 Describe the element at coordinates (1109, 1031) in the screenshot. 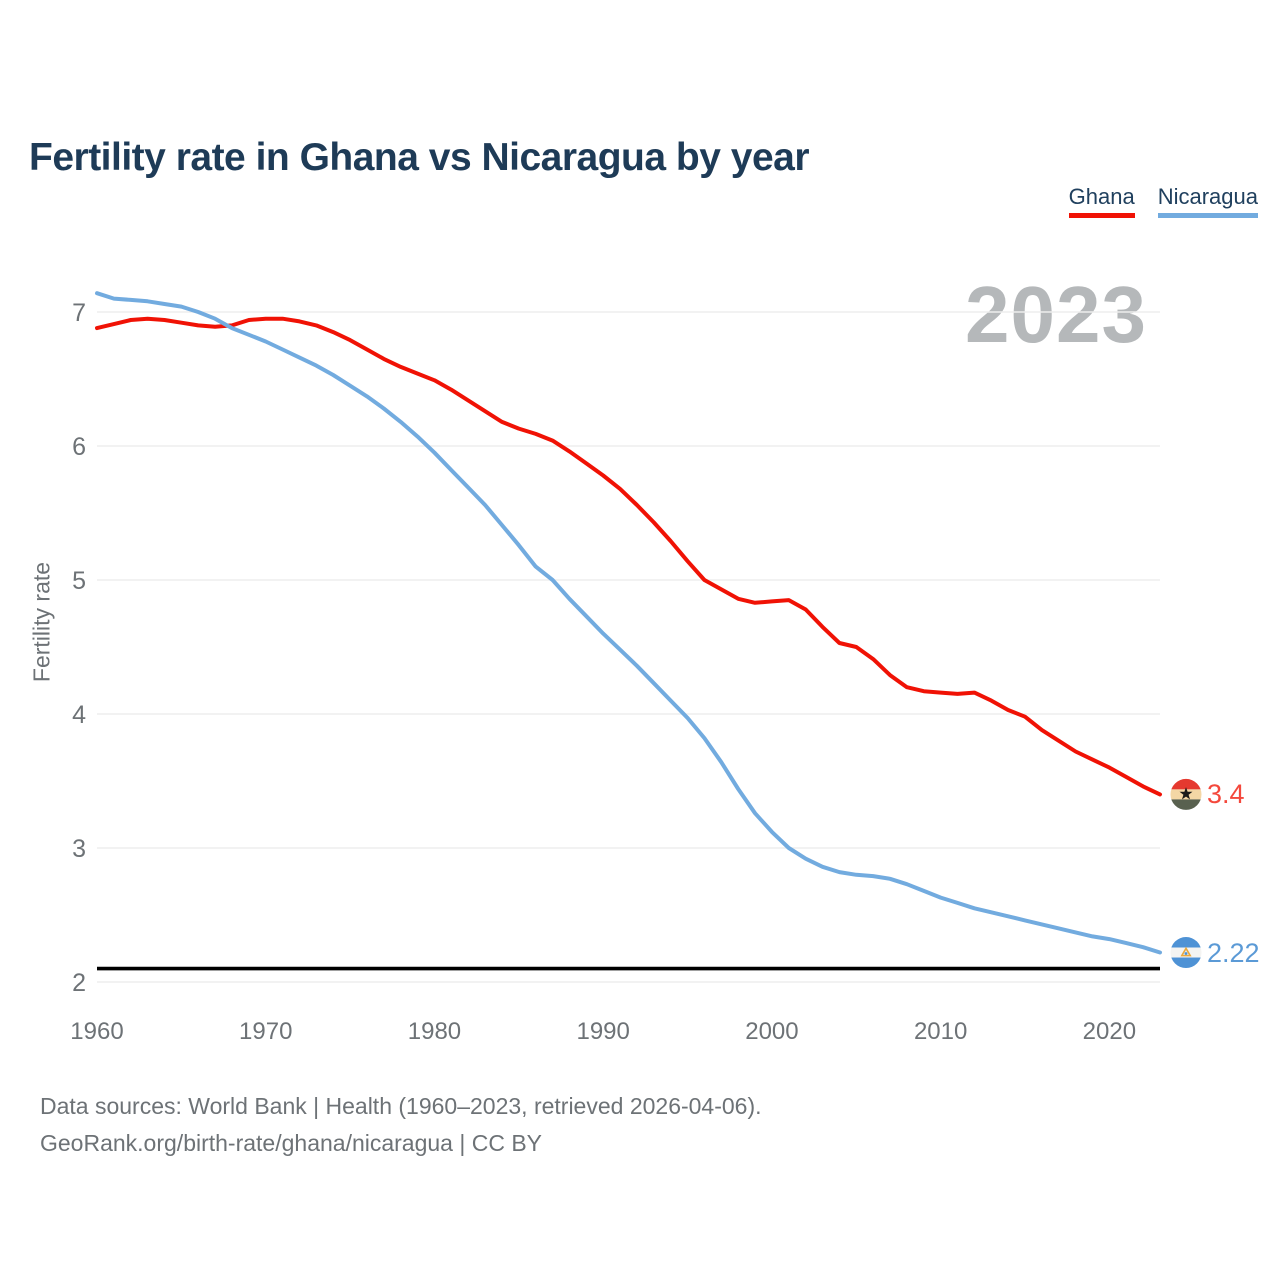

I see `x-tick-label: 2020` at that location.